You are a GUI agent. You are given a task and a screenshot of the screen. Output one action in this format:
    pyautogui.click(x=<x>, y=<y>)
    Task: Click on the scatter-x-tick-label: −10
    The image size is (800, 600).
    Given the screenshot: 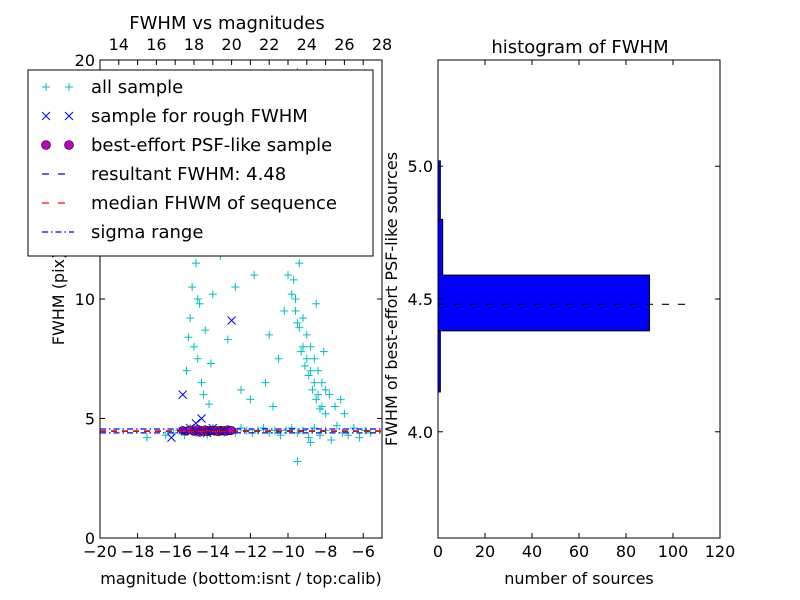 What is the action you would take?
    pyautogui.click(x=288, y=551)
    